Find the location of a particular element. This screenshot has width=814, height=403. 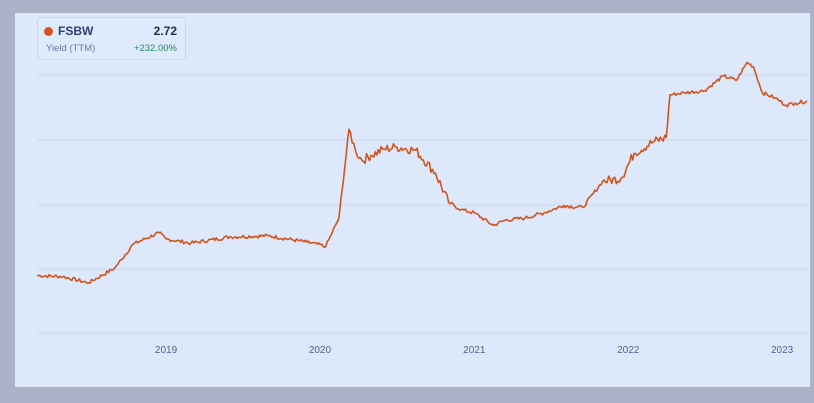

series-color-dot is located at coordinates (48, 31).